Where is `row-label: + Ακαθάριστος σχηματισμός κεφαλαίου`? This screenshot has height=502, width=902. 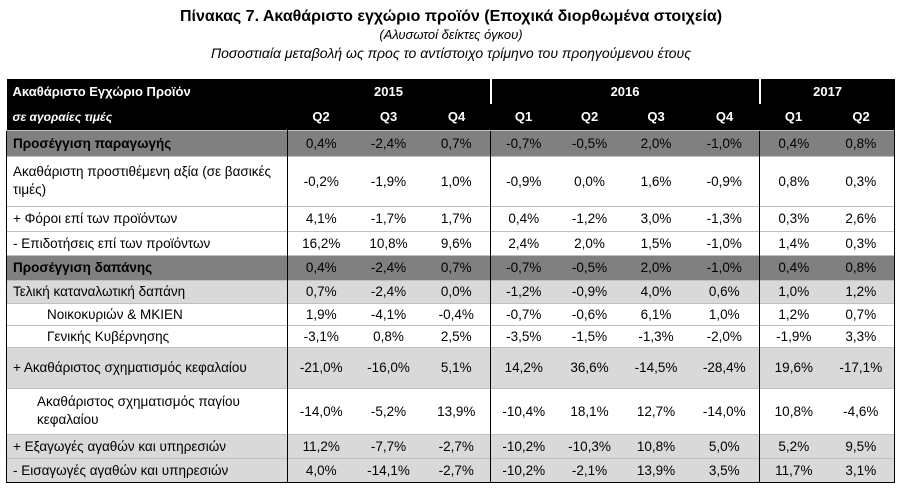
row-label: + Ακαθάριστος σχηματισμός κεφαλαίου is located at coordinates (147, 367).